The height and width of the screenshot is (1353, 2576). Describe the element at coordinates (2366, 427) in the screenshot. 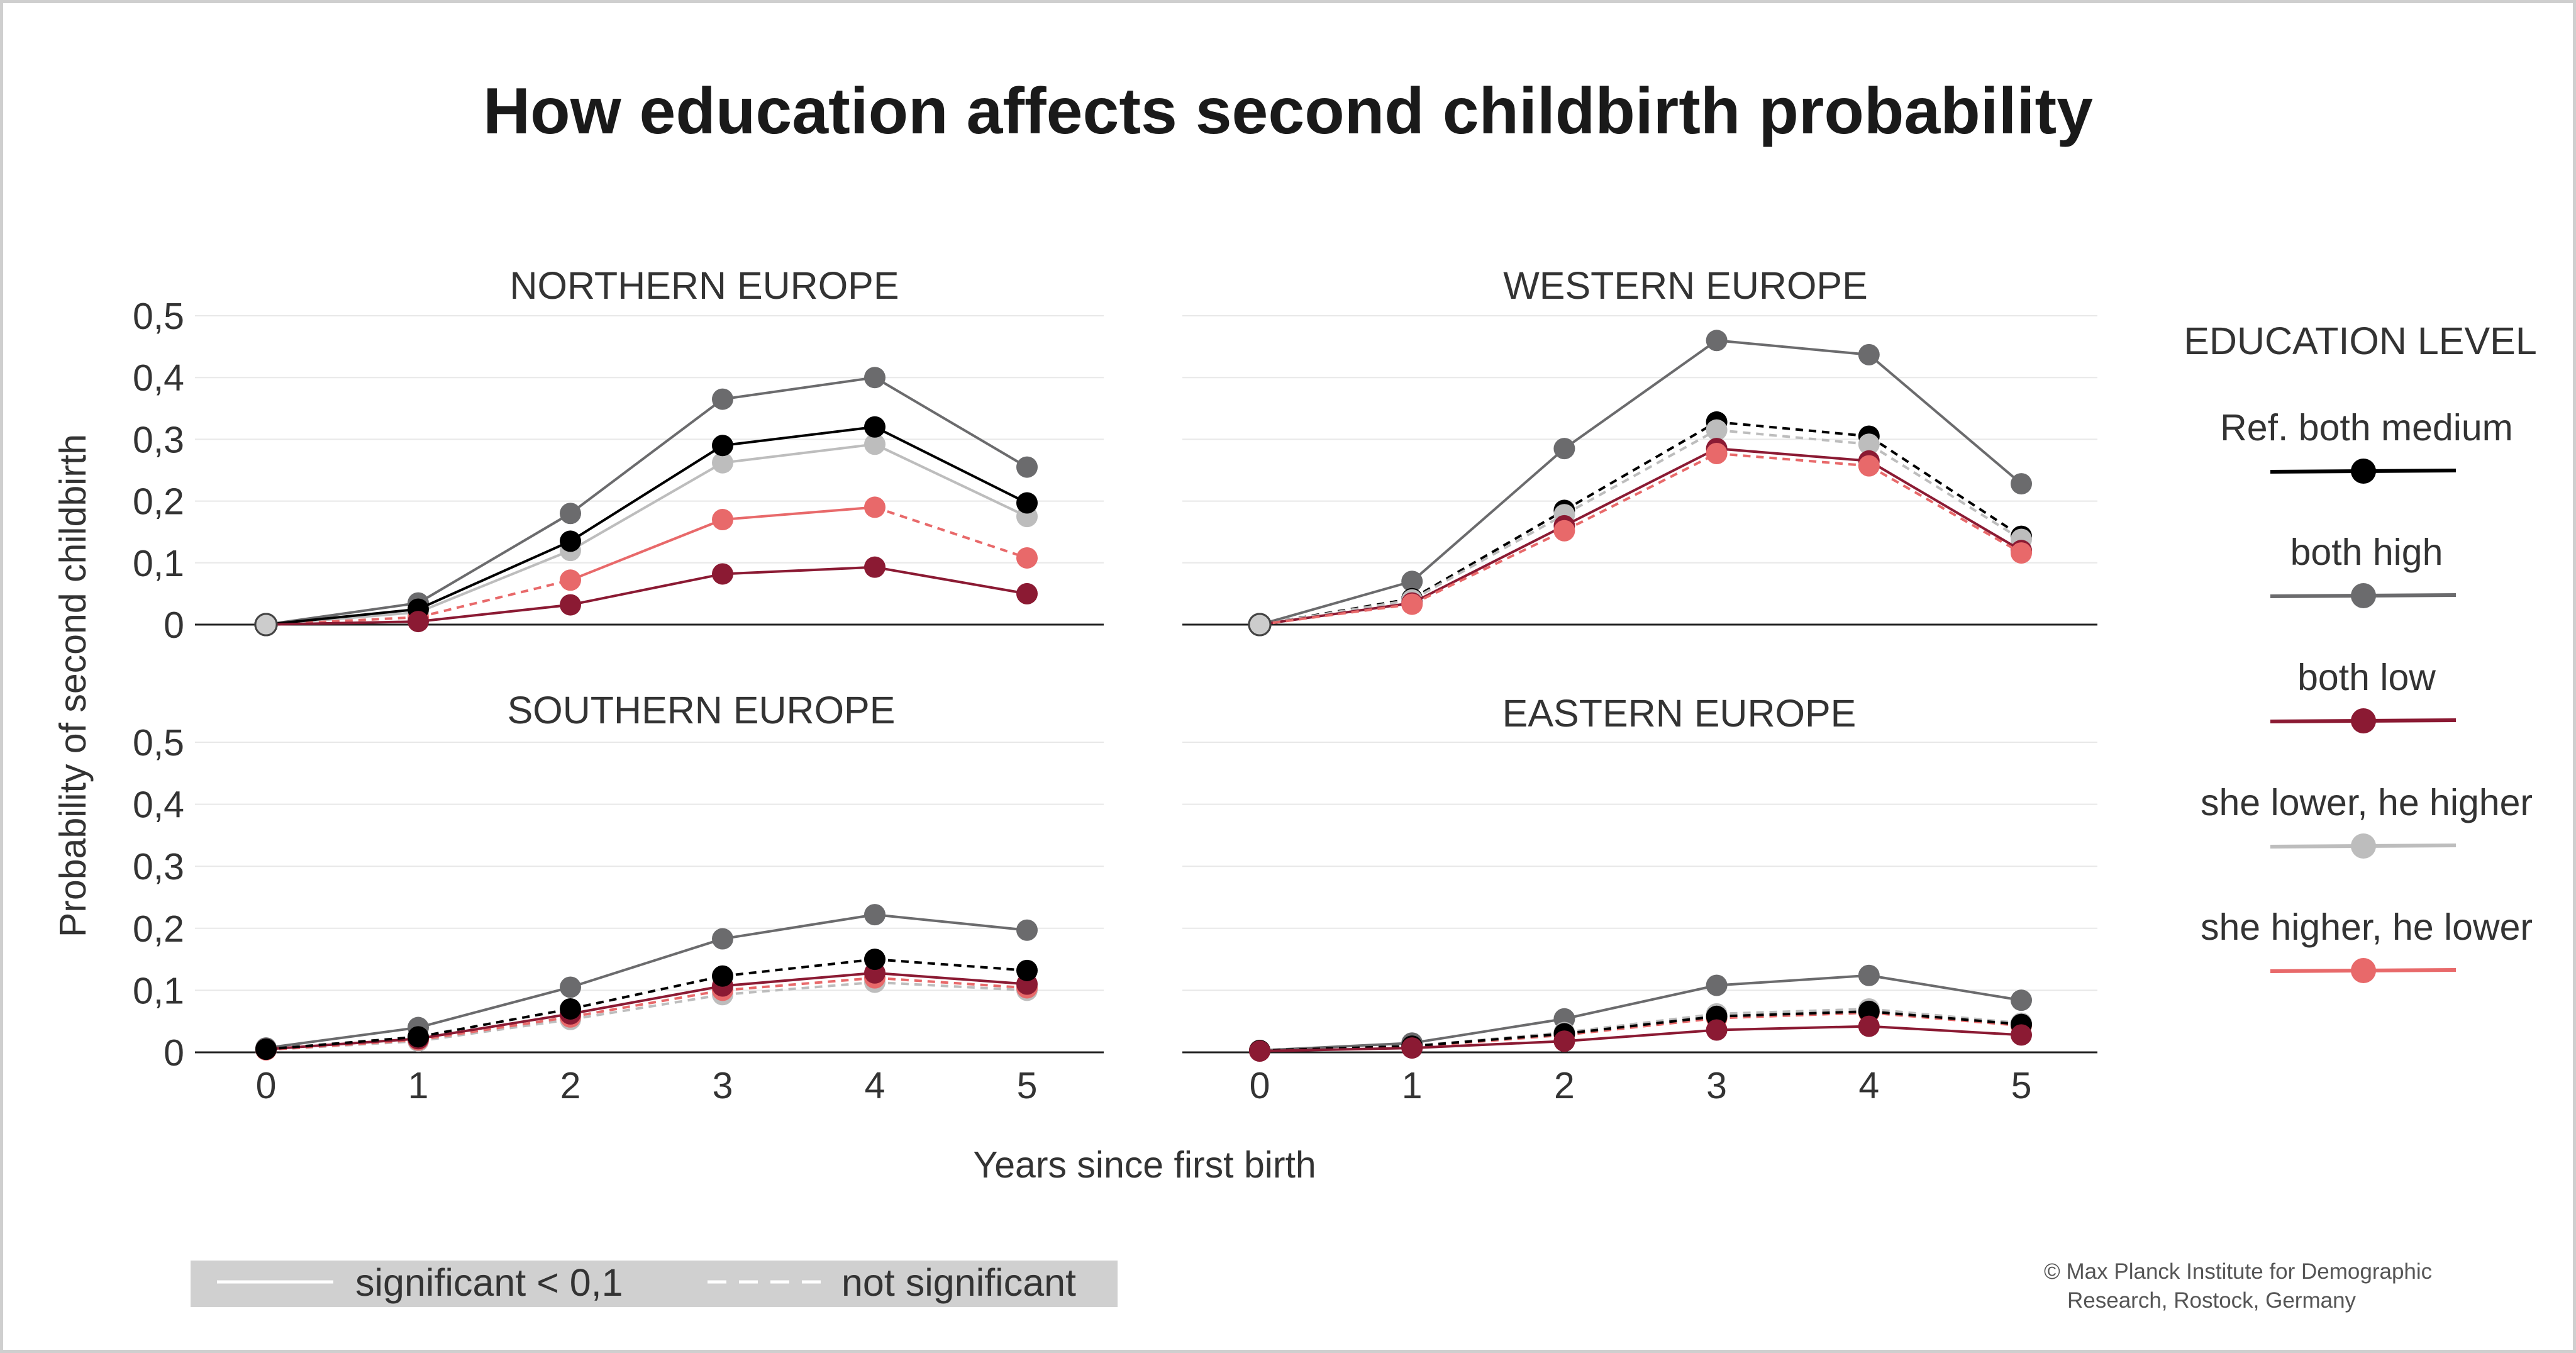

I see `legend-label: Ref. both medium` at that location.